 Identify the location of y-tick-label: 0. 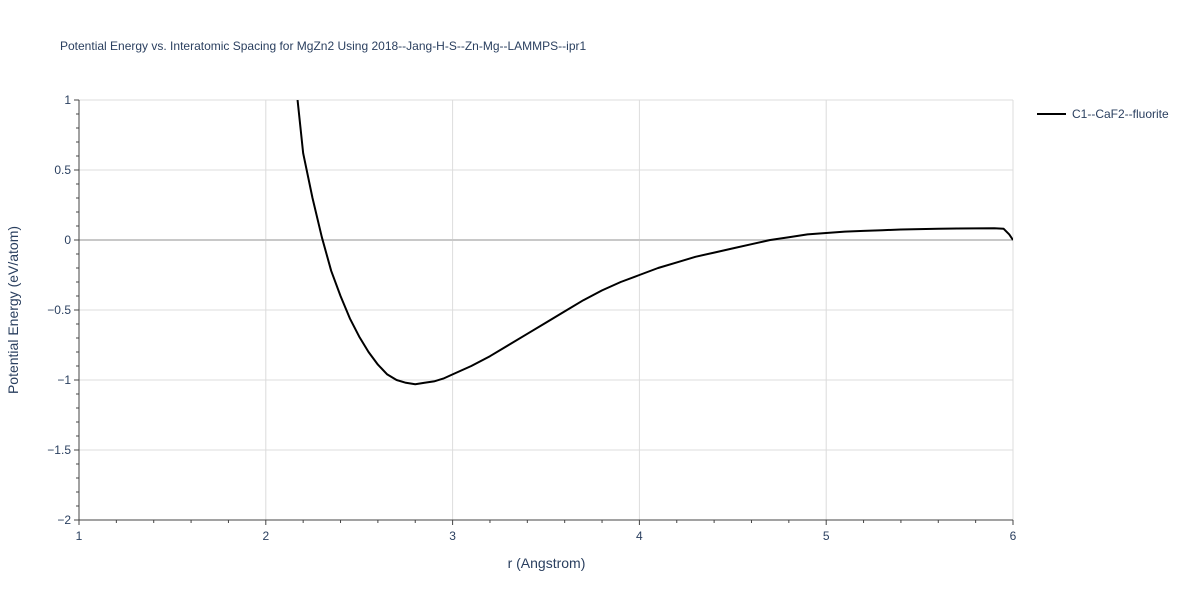
(67, 240).